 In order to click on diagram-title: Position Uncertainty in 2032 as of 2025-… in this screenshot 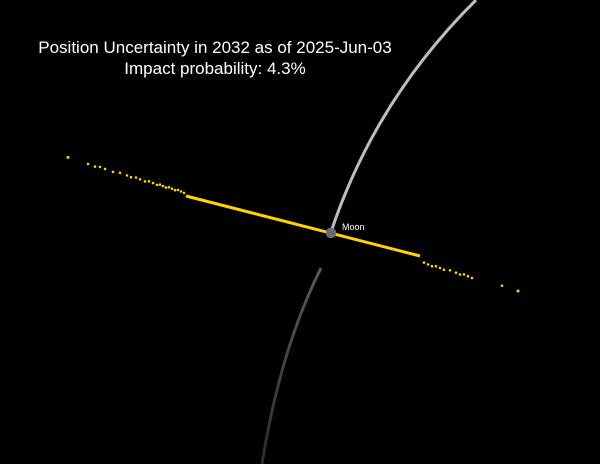, I will do `click(215, 47)`.